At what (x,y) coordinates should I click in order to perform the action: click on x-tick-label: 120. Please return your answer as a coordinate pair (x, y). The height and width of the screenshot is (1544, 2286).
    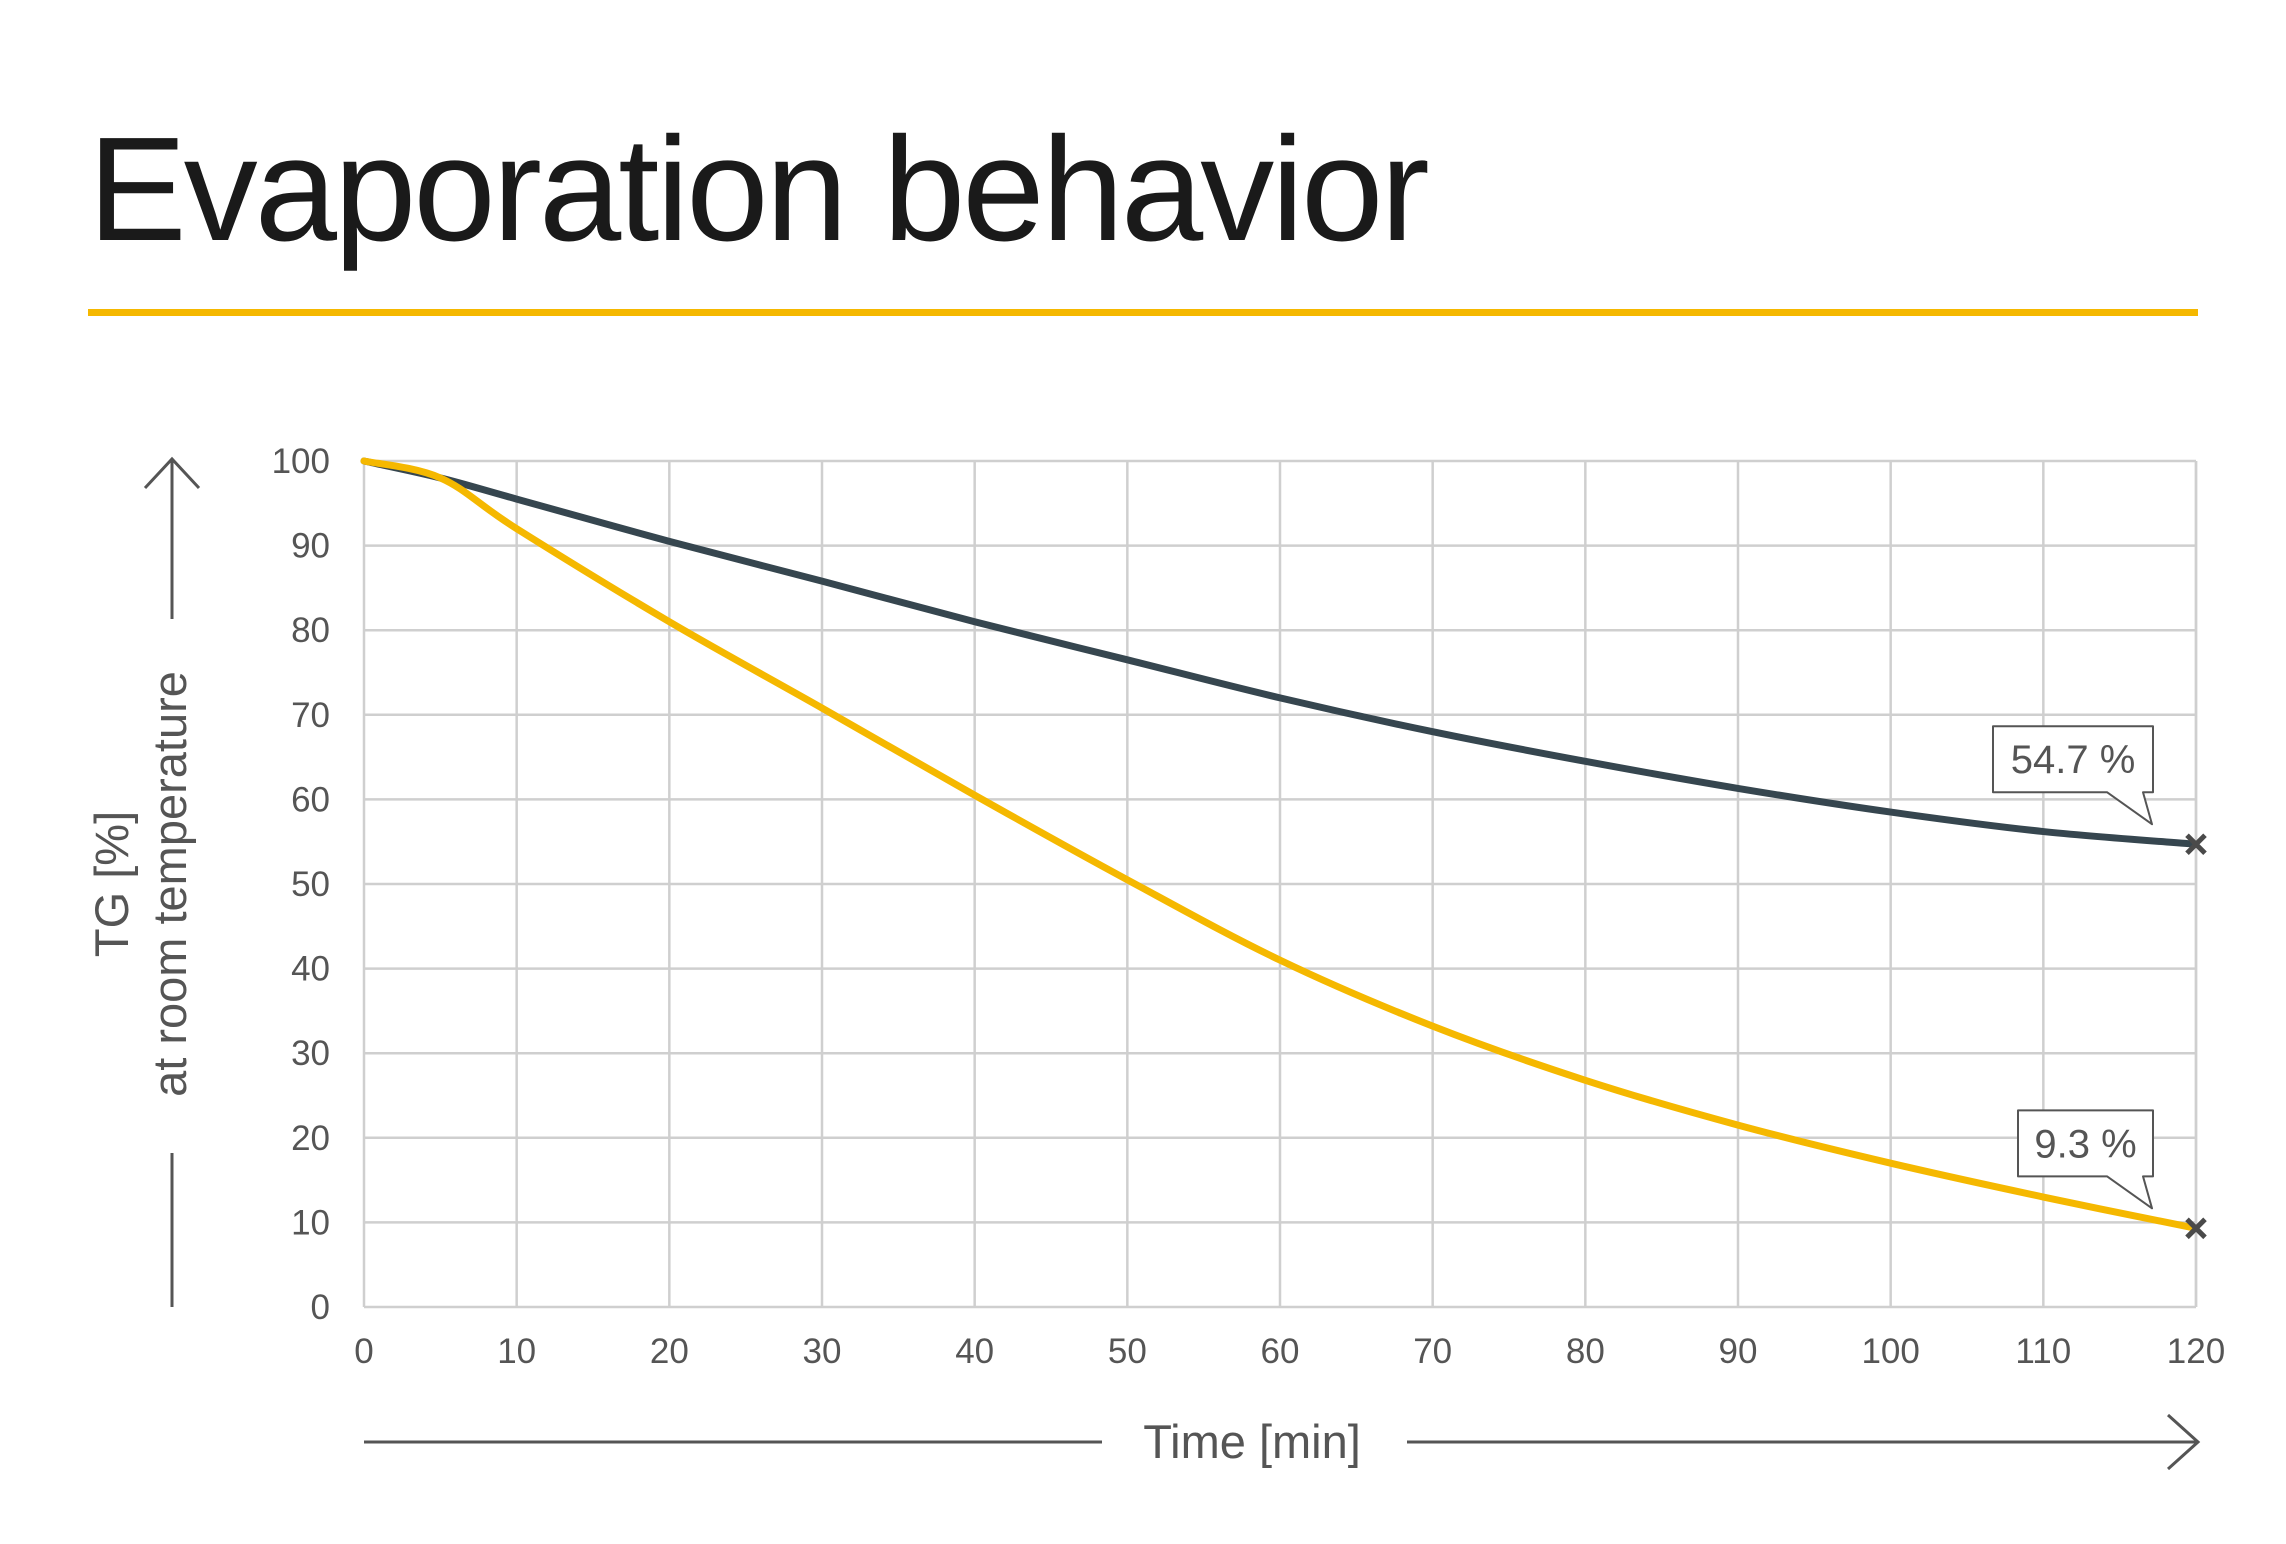
    Looking at the image, I should click on (2196, 1351).